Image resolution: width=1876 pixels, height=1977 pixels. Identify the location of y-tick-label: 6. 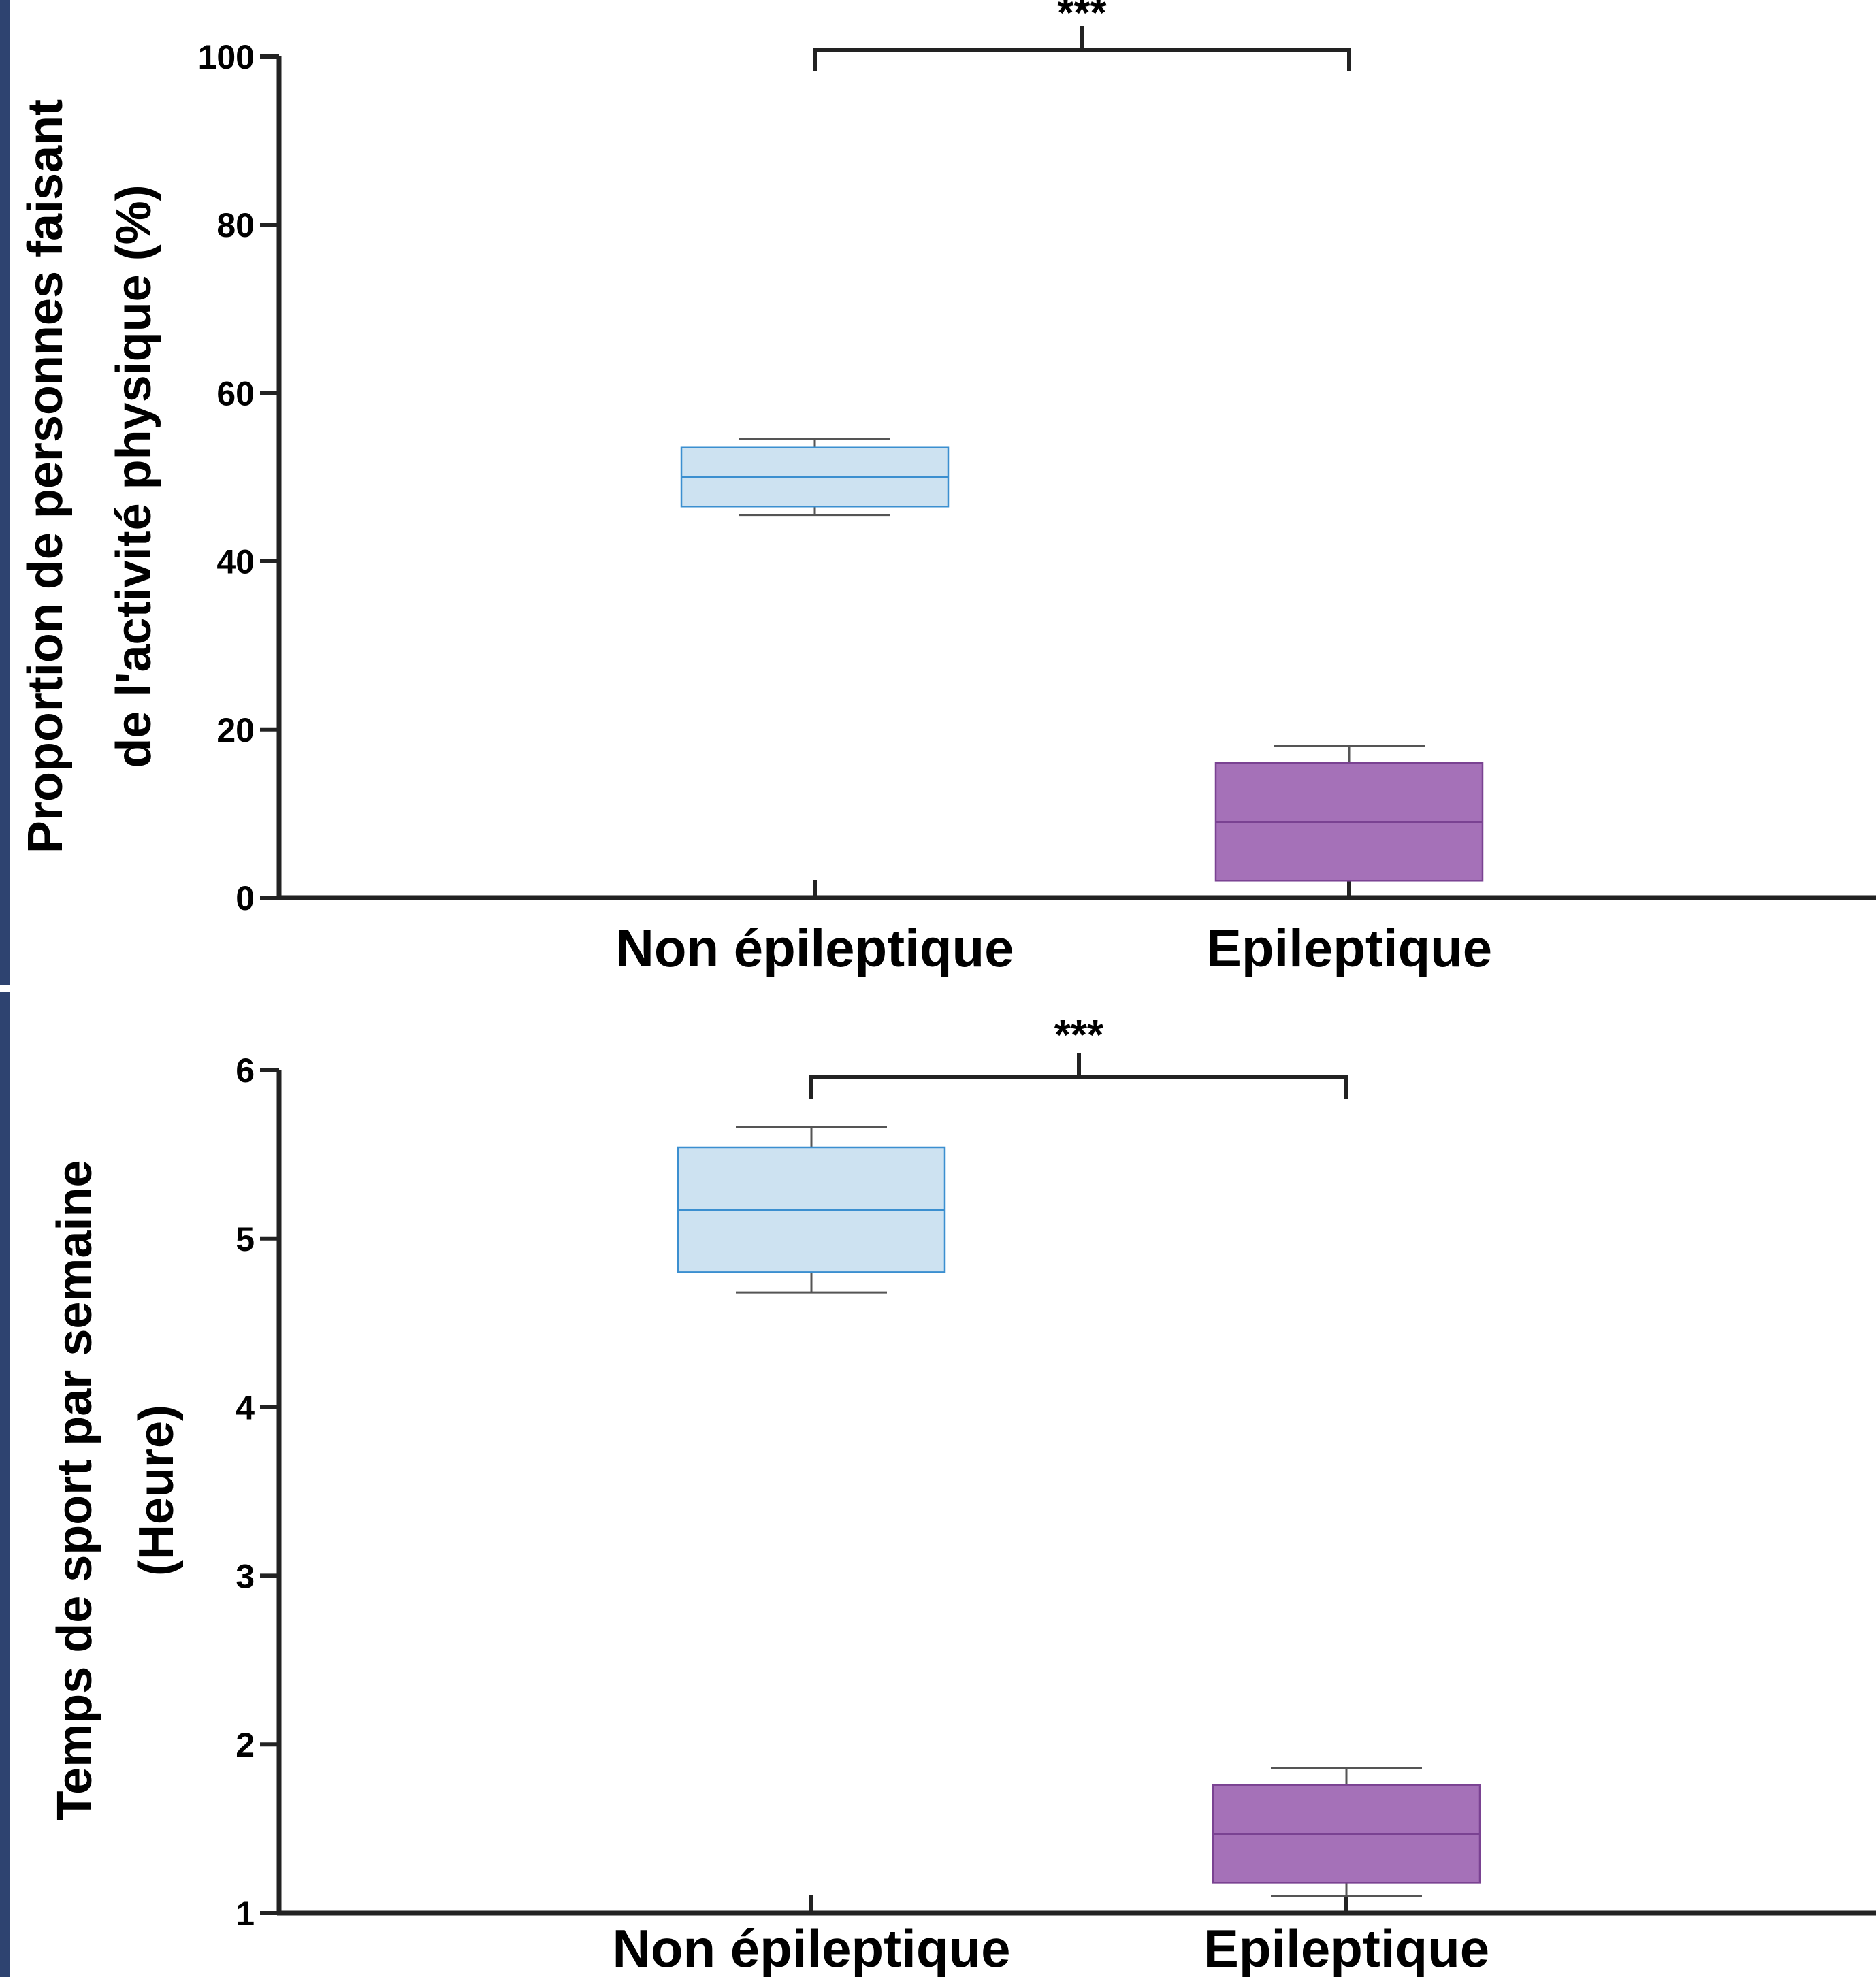
(246, 1070).